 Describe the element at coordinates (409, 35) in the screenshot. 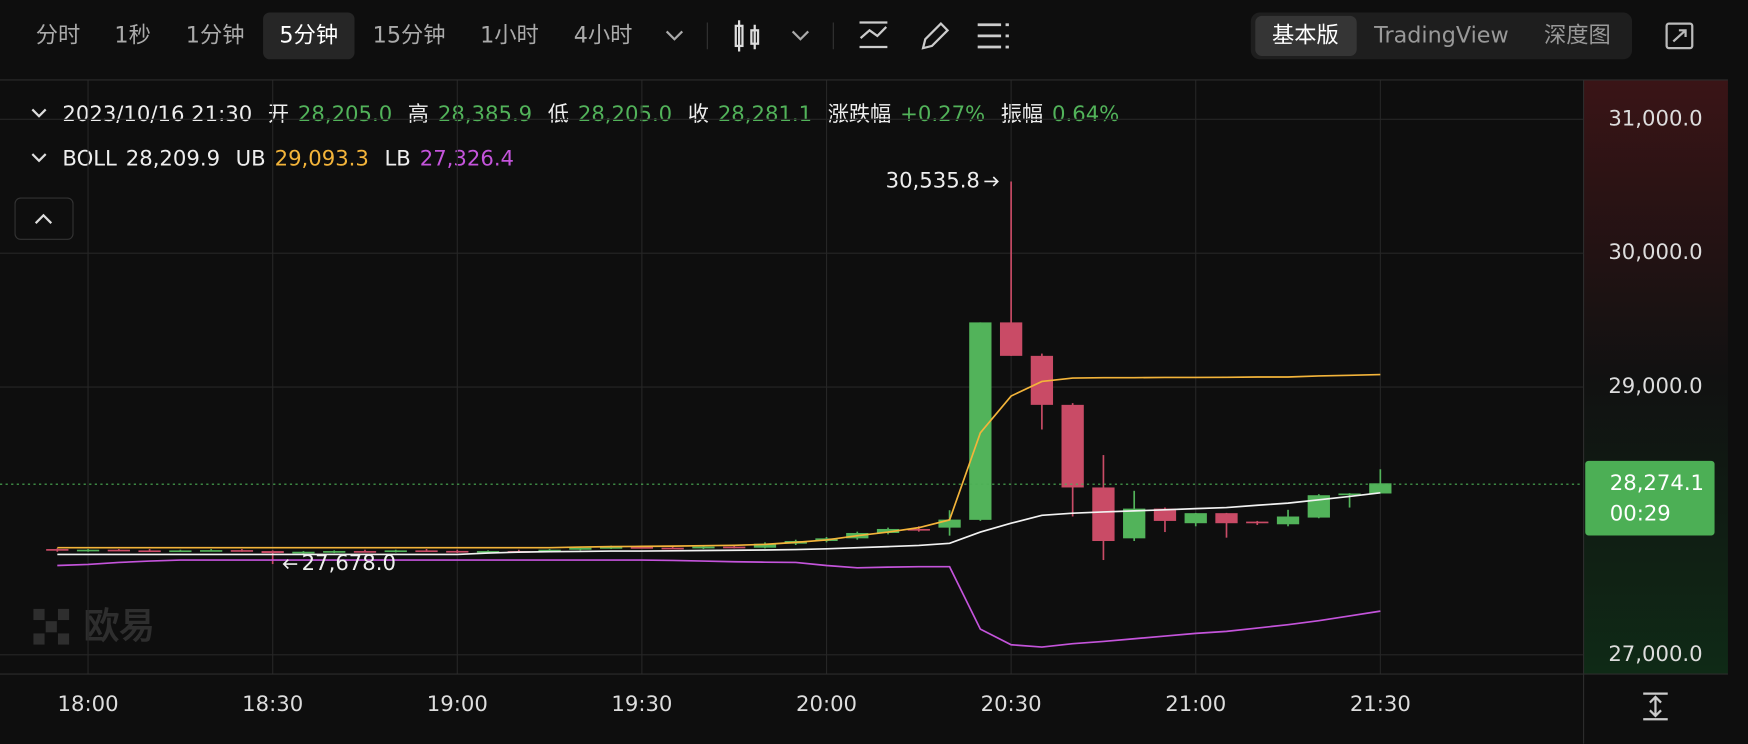

I see `interval-tab: 15分钟` at that location.